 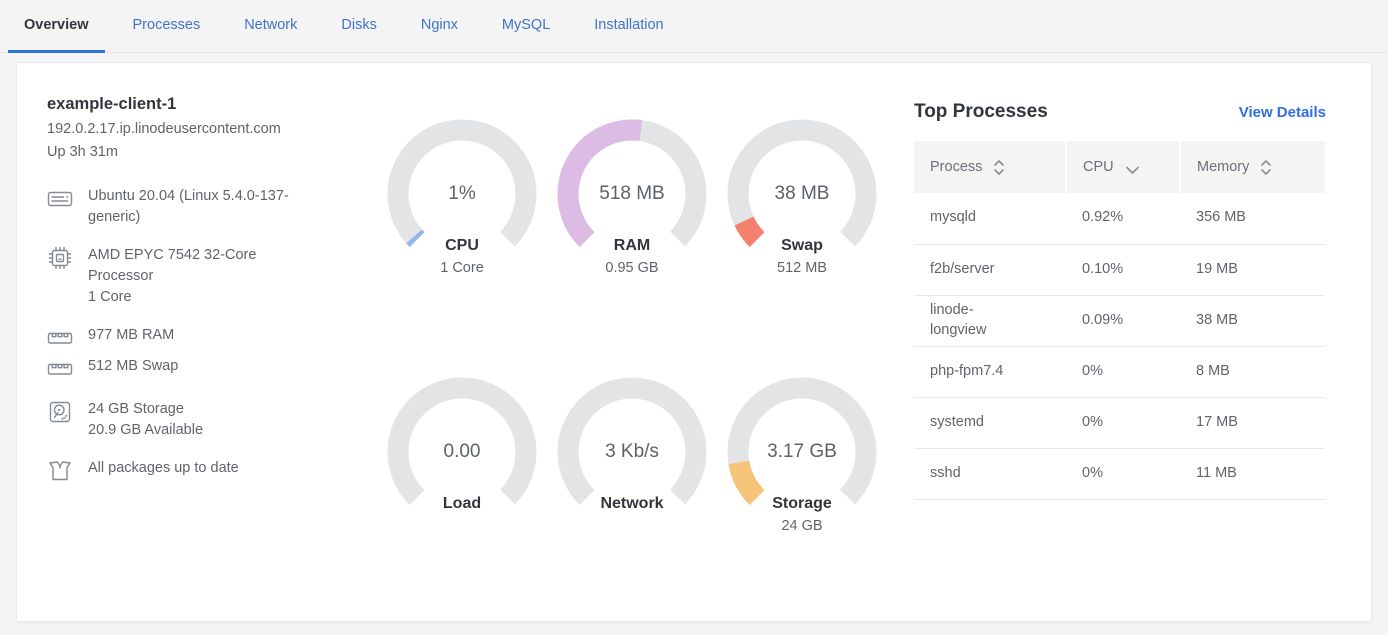 I want to click on tab-processes: Processes, so click(x=167, y=26).